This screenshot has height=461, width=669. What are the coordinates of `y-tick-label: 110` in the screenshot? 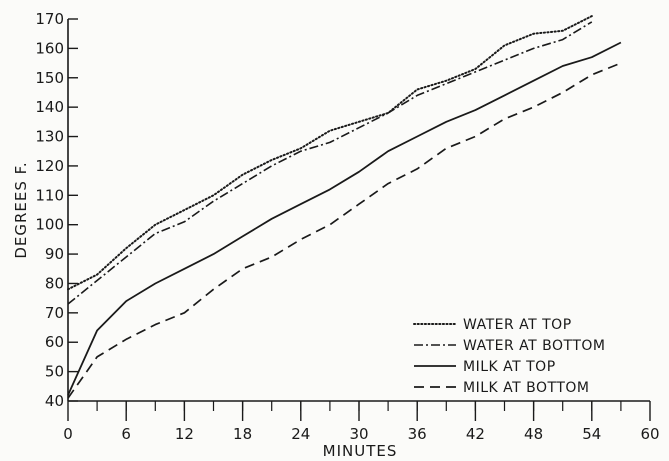 It's located at (49, 195).